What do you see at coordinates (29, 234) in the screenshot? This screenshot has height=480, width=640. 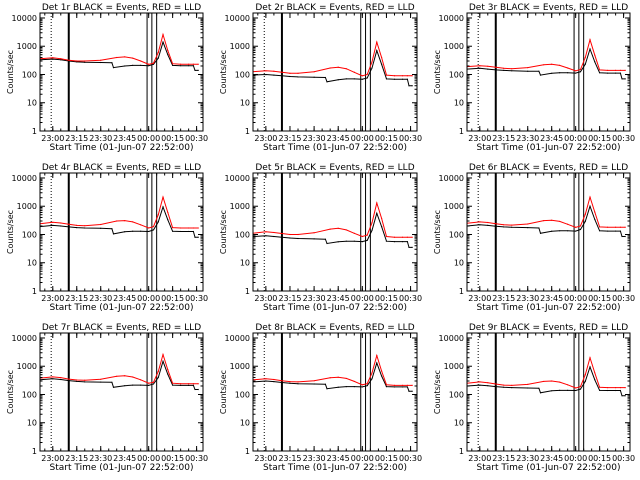 I see `y-tick-label: 100` at bounding box center [29, 234].